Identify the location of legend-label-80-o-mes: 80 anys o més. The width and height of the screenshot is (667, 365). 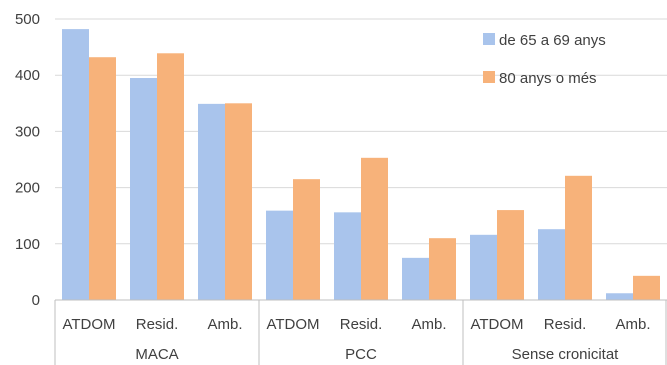
(548, 78).